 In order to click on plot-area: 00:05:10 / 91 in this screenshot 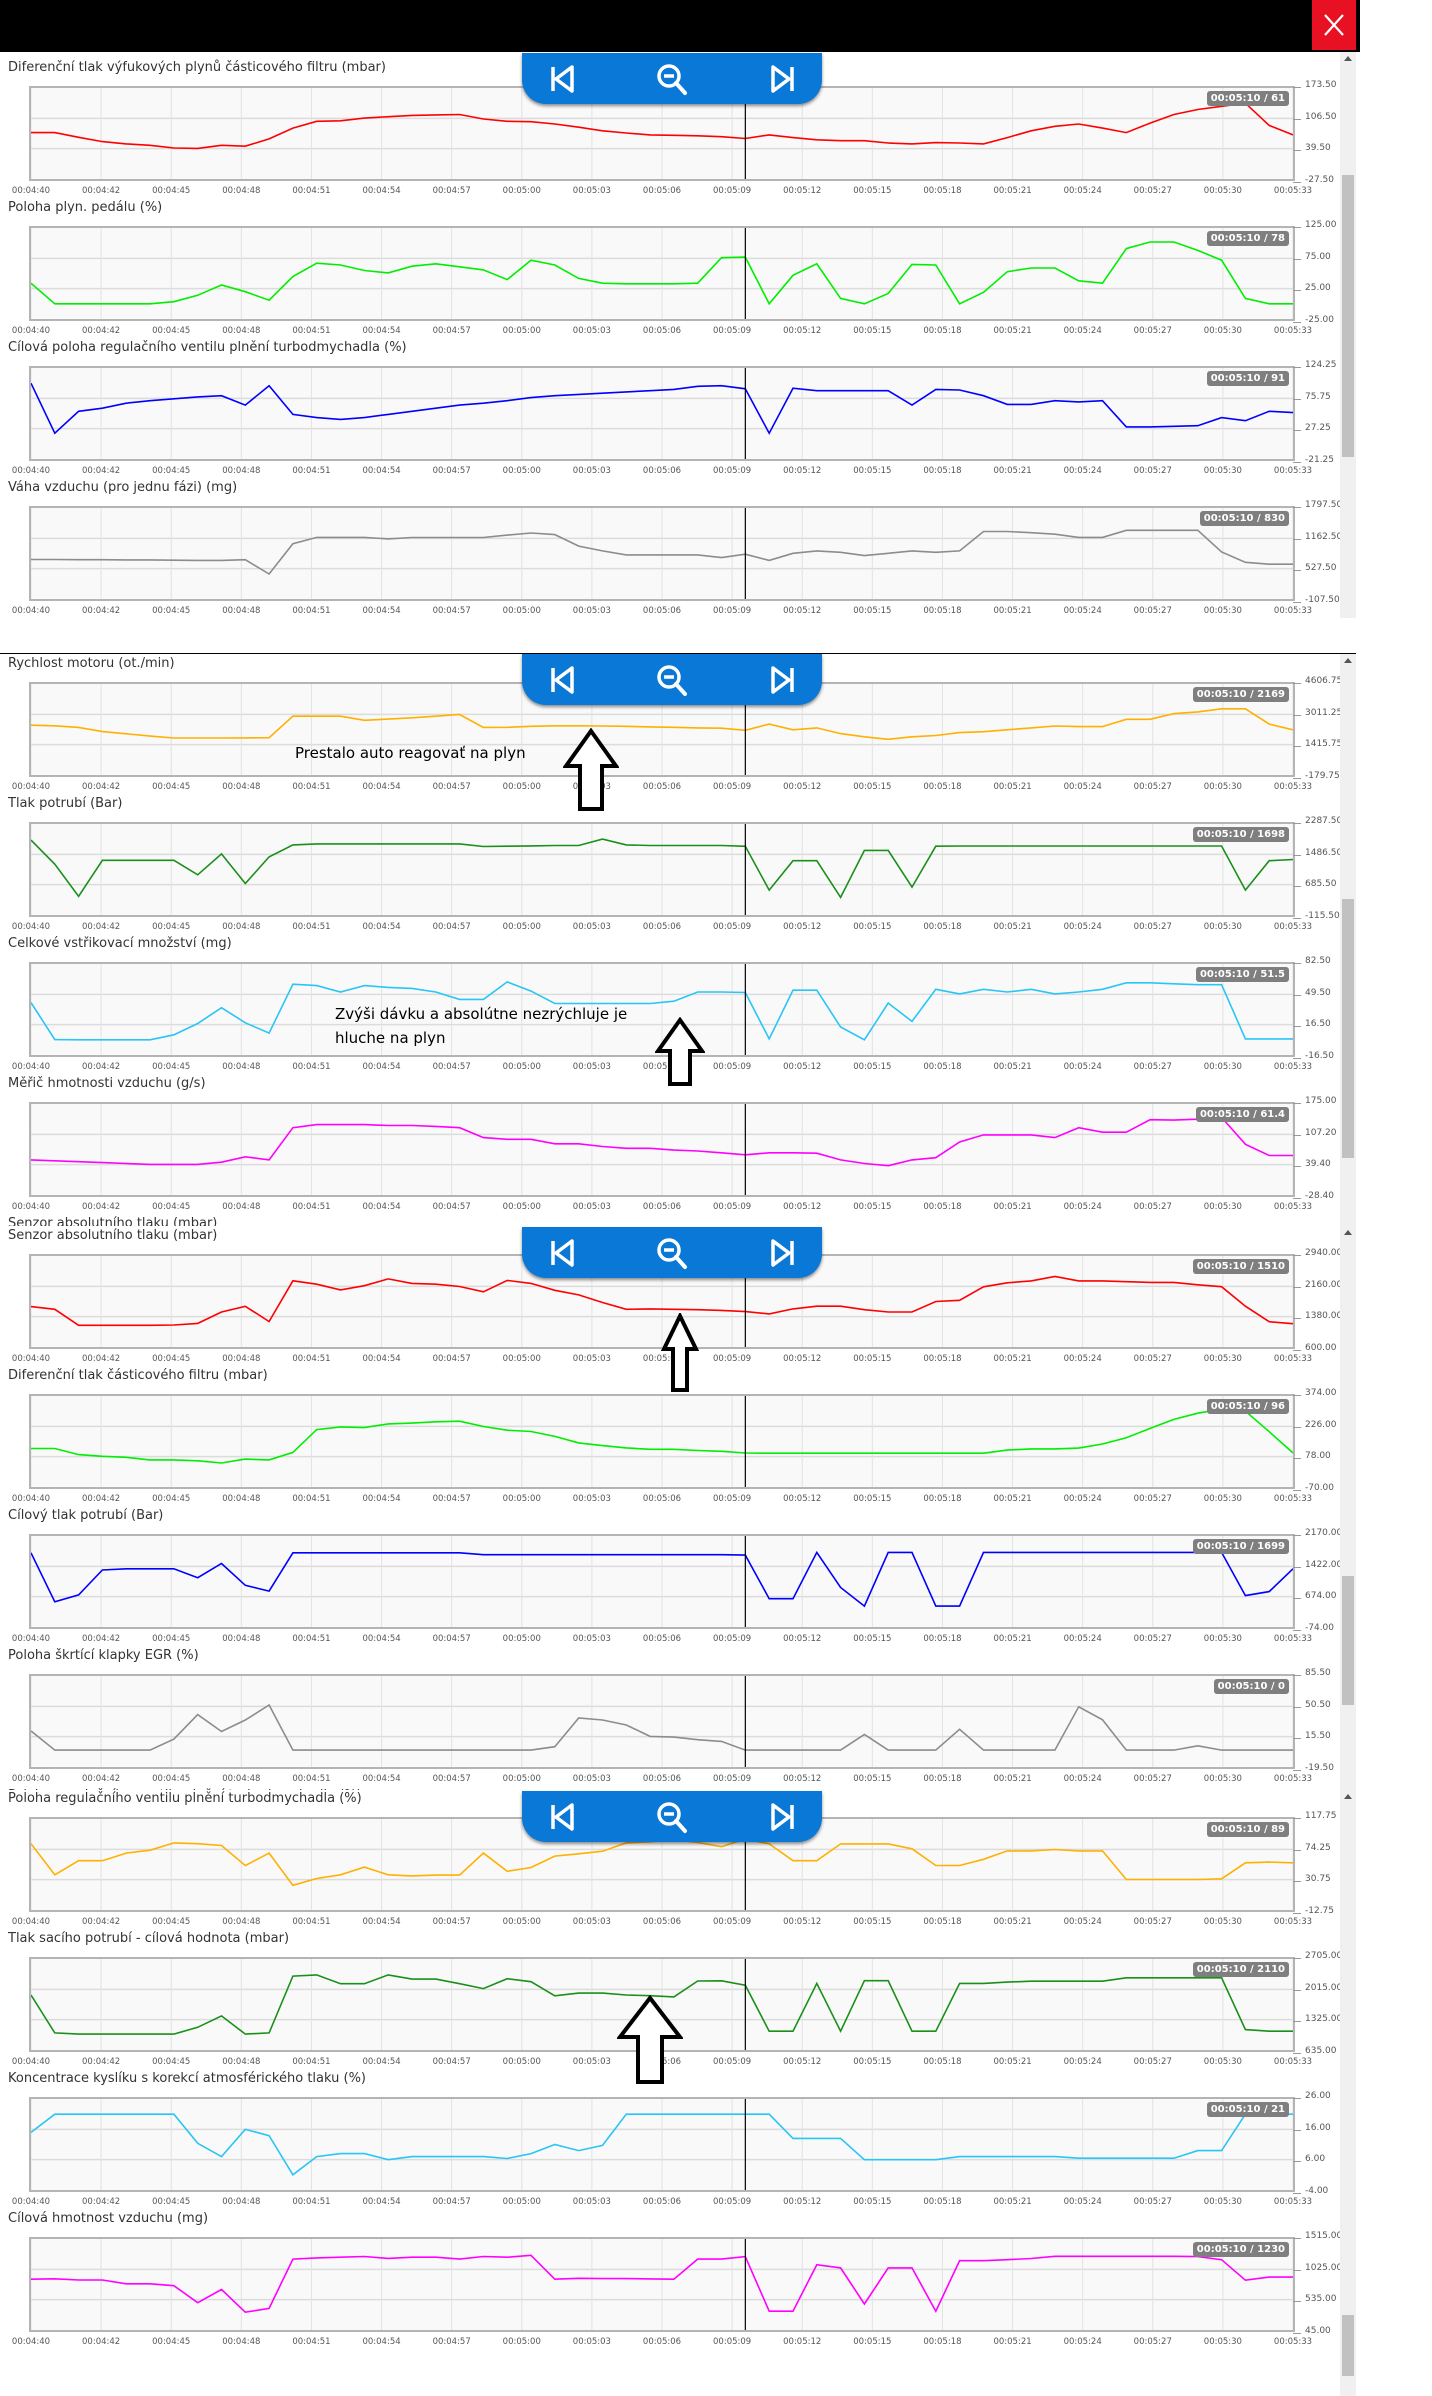, I will do `click(662, 413)`.